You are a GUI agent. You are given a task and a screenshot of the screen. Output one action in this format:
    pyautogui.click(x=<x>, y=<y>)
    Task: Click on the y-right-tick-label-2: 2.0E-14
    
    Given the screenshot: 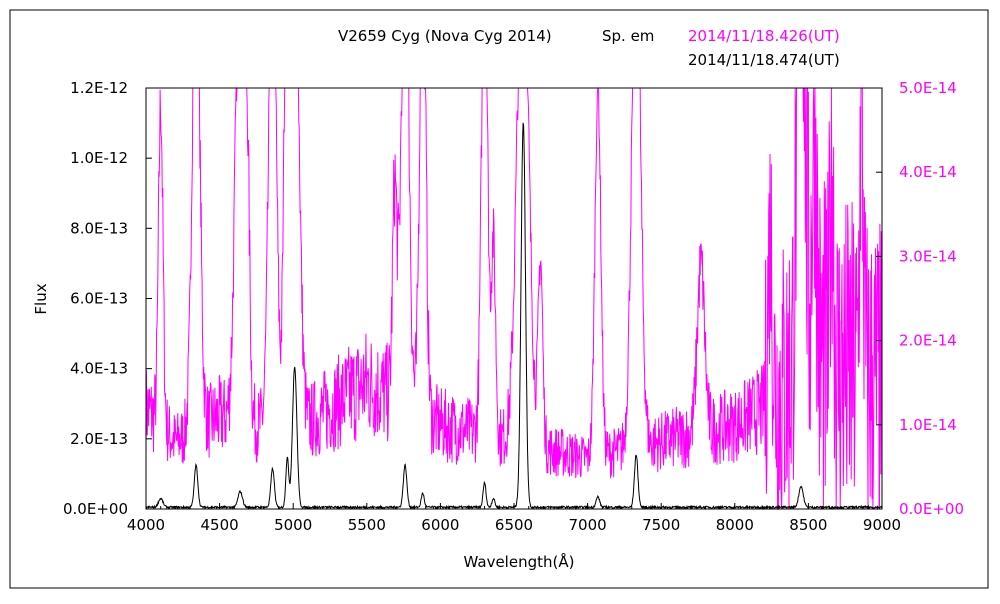 What is the action you would take?
    pyautogui.click(x=928, y=341)
    